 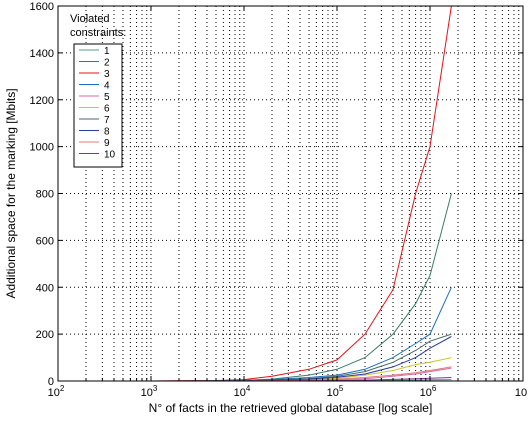 What do you see at coordinates (107, 63) in the screenshot?
I see `legend-label-2: 2` at bounding box center [107, 63].